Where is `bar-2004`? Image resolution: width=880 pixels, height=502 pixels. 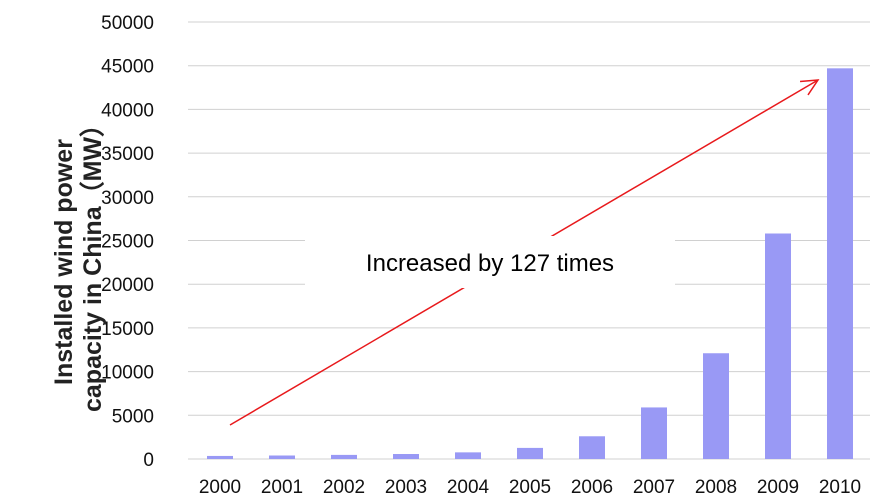
bar-2004 is located at coordinates (468, 455).